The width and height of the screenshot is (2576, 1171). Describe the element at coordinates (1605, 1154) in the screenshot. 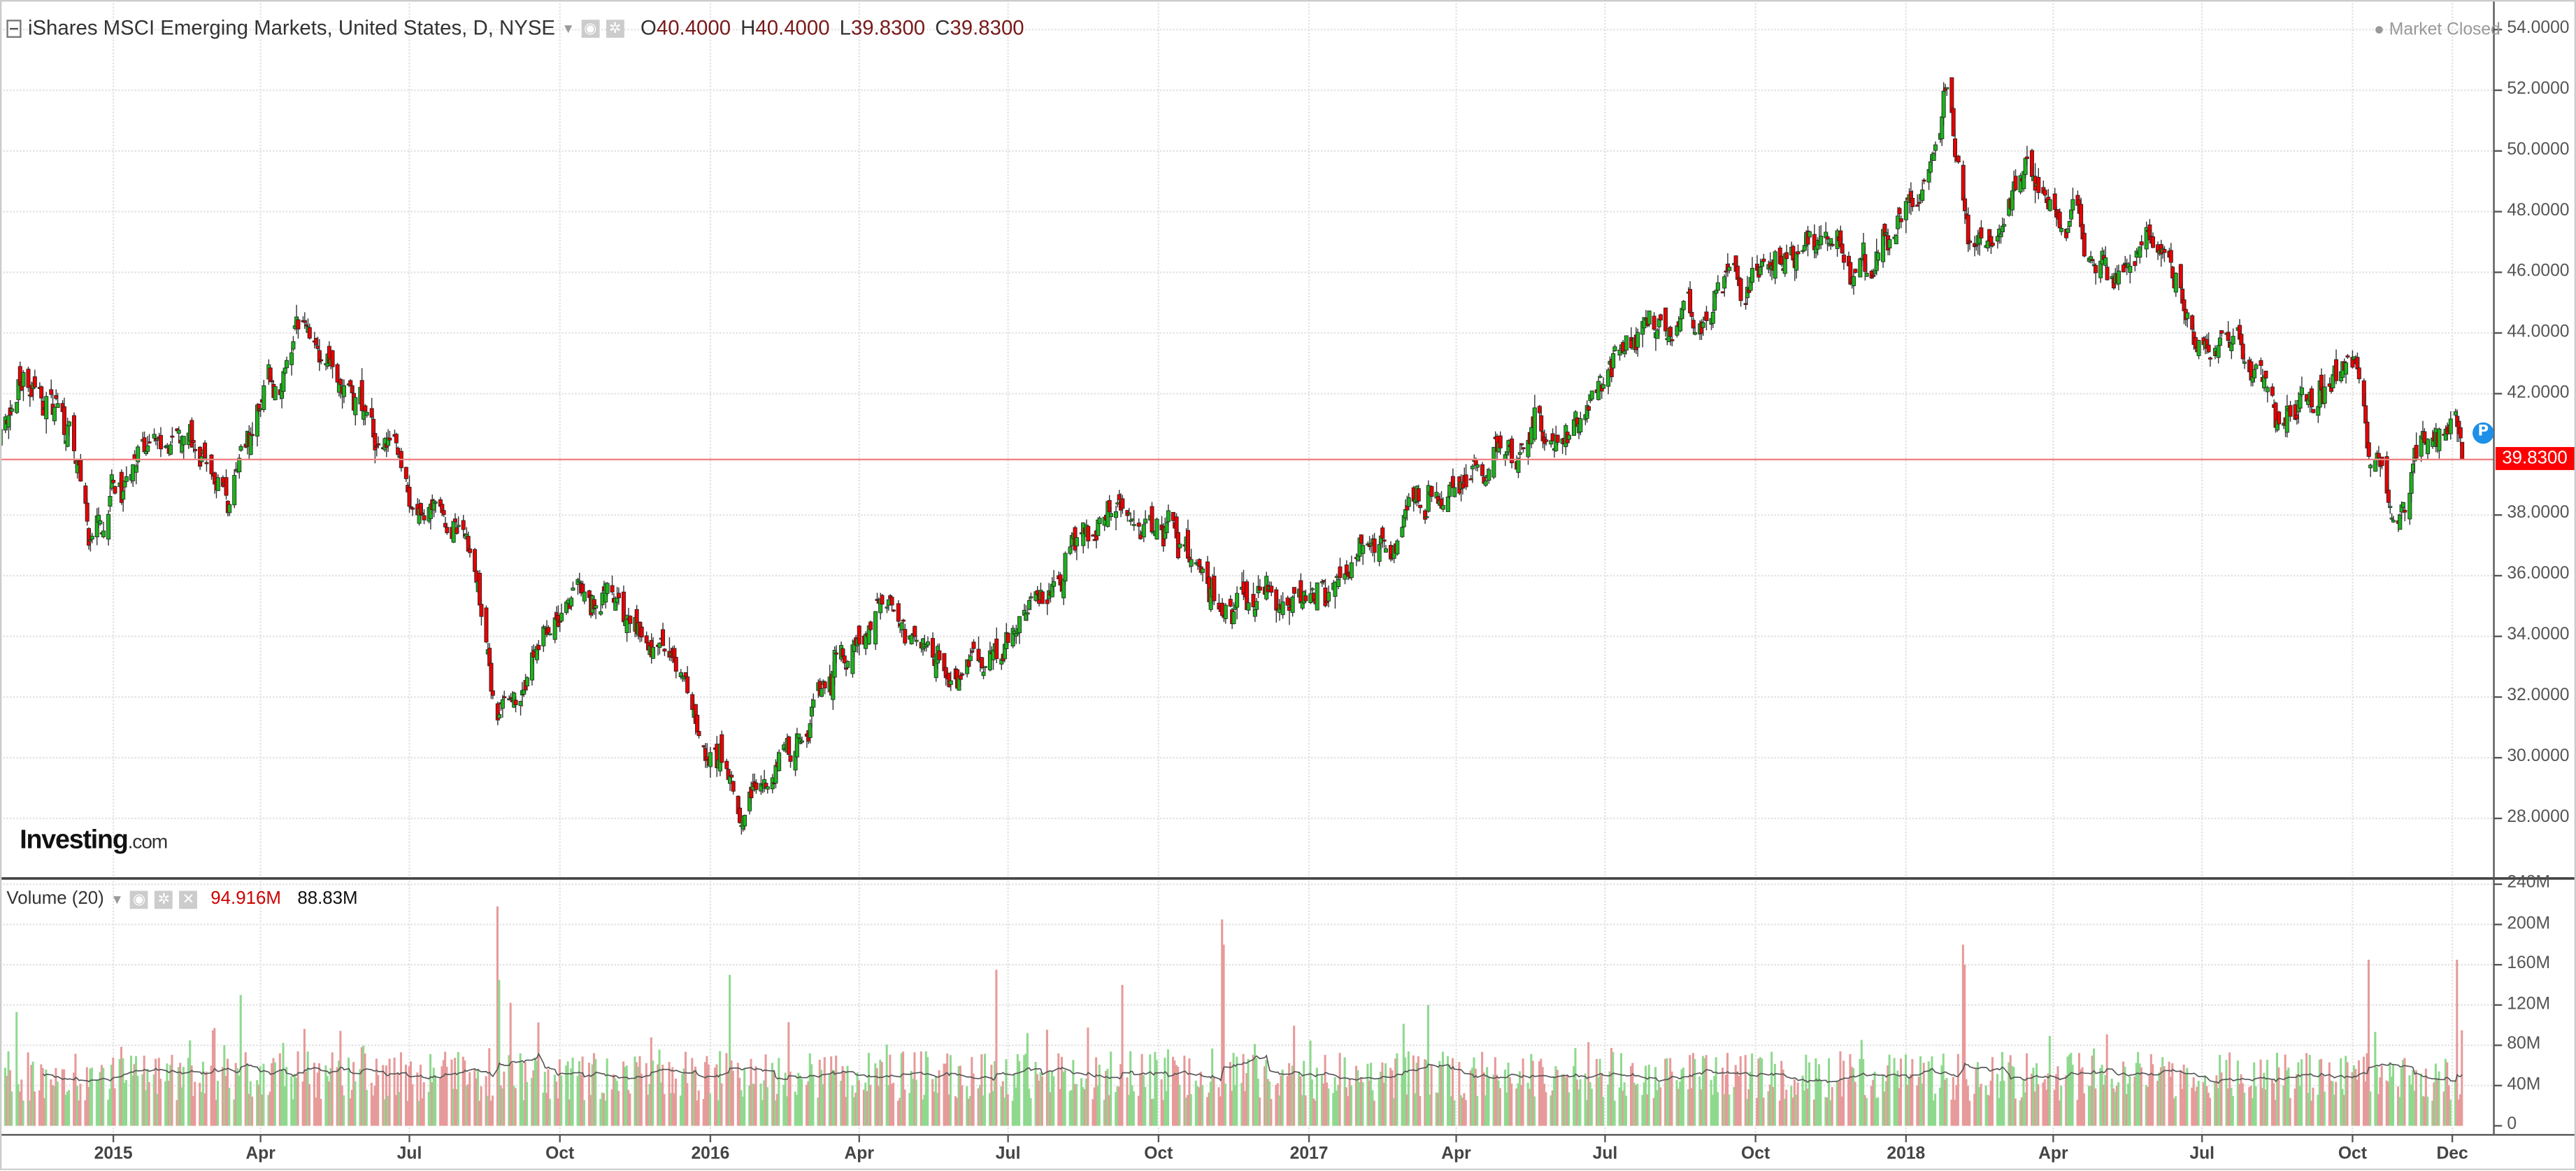

I see `time-tick-label: Jul` at that location.